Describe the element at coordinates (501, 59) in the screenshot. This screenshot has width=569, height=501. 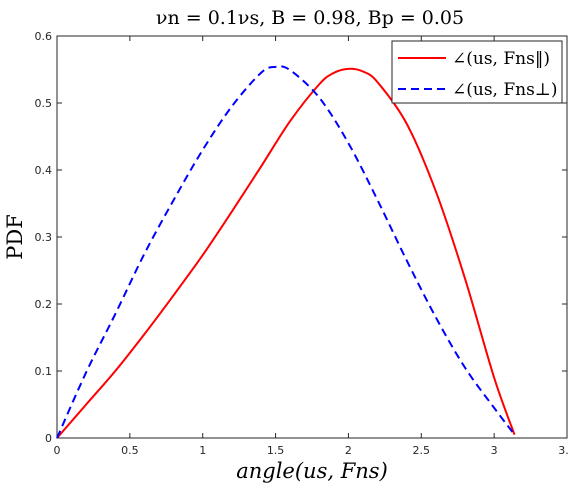
I see `legend-label-parallel: ∠(us, Fns‖)` at that location.